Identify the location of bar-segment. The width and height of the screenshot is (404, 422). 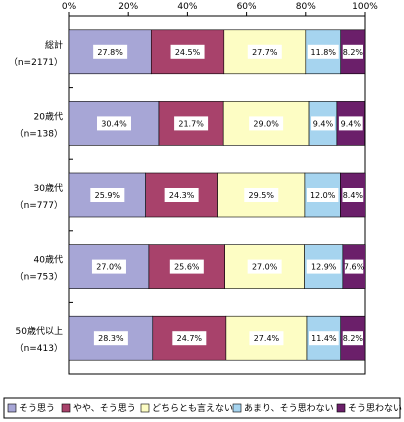
(191, 123).